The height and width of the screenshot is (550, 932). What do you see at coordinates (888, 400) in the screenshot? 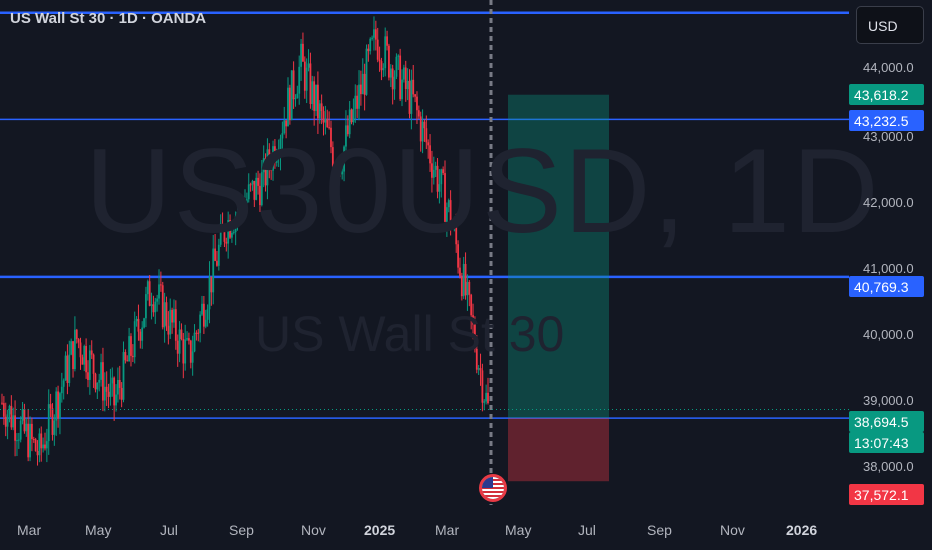
I see `price-axis-label: 39,000.0` at bounding box center [888, 400].